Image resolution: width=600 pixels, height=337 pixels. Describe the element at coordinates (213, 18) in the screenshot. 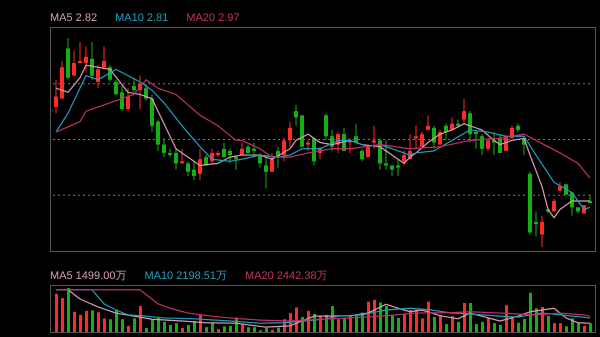

I see `text: MA20 2.97` at that location.